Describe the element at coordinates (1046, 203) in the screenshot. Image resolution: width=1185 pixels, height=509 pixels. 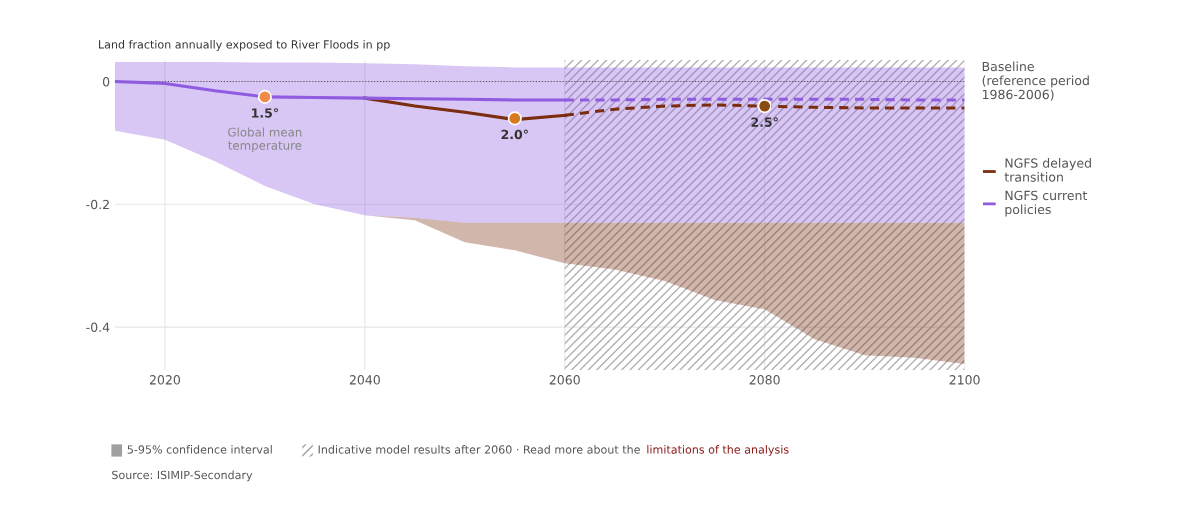
I see `legend-label: NGFS current policies` at that location.